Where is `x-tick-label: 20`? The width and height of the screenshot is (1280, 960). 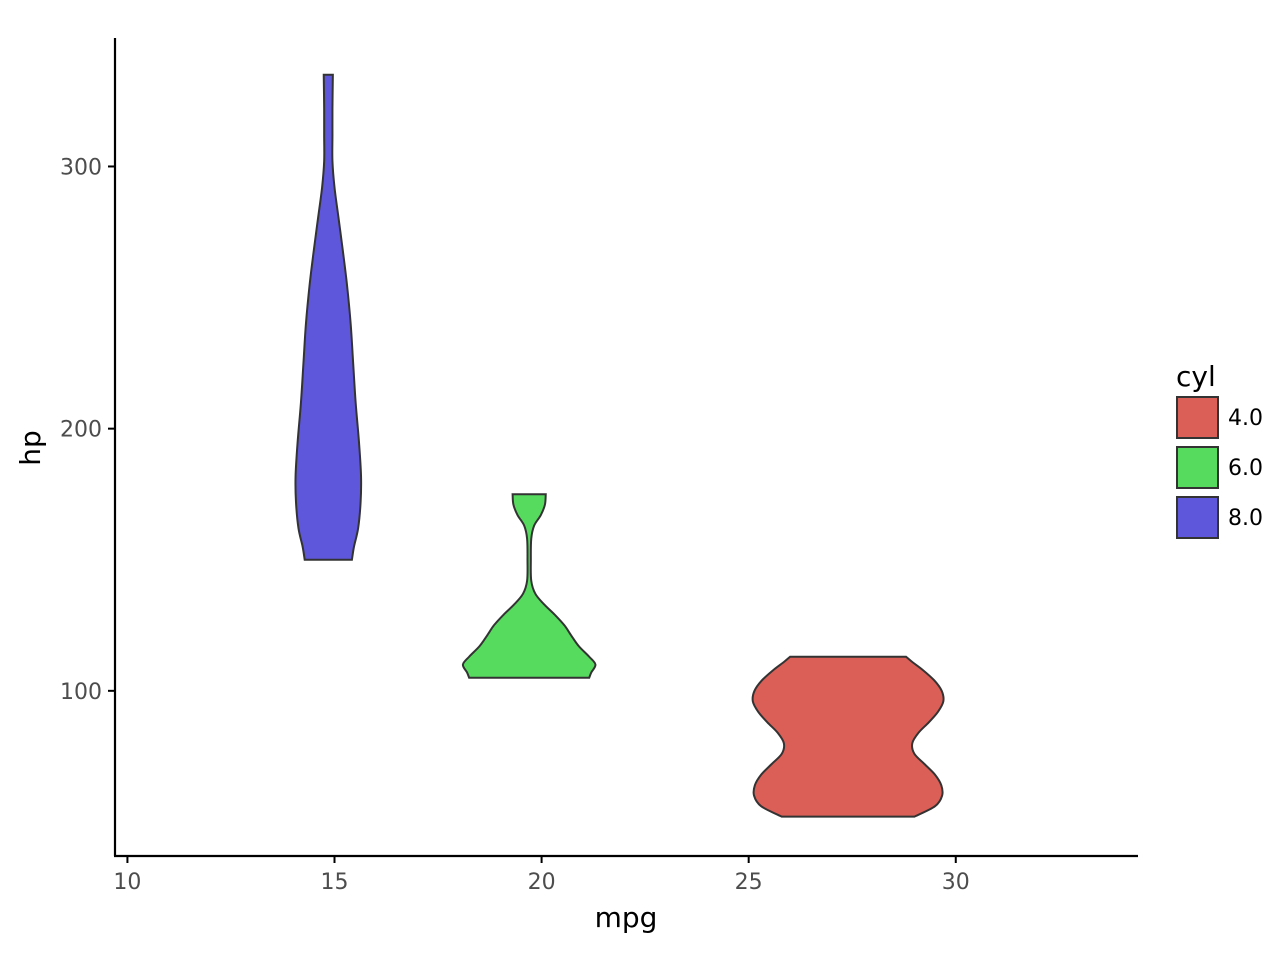
x-tick-label: 20 is located at coordinates (542, 882).